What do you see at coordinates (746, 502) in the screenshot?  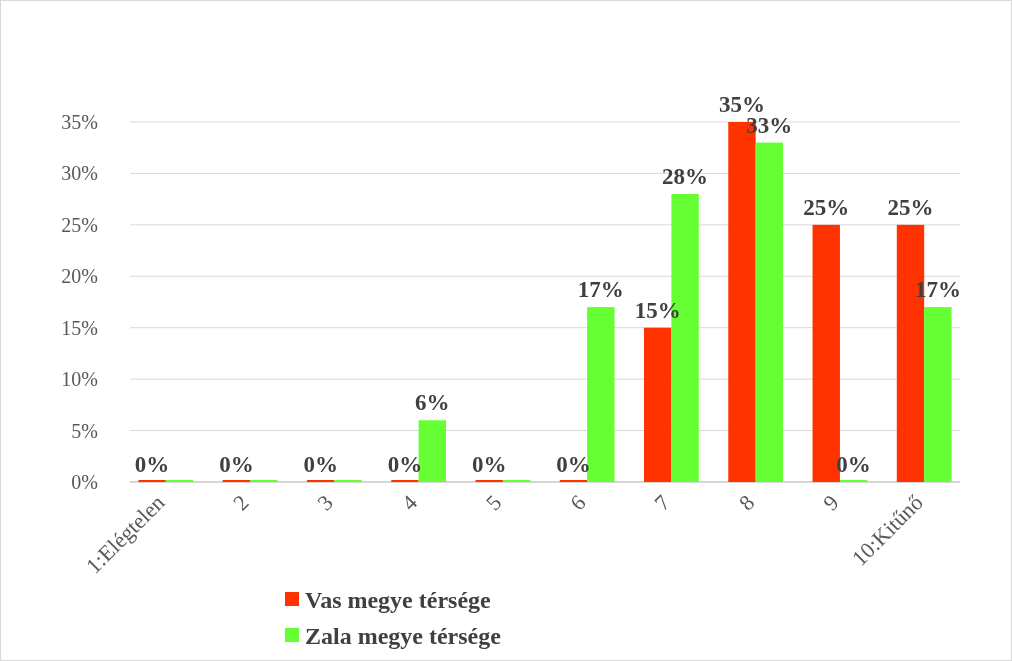 I see `x-tick-label: 8` at bounding box center [746, 502].